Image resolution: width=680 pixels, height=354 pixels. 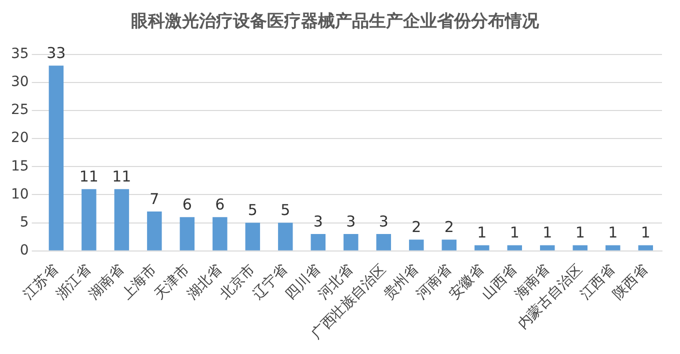 What do you see at coordinates (24, 222) in the screenshot?
I see `y-tick-label: 5` at bounding box center [24, 222].